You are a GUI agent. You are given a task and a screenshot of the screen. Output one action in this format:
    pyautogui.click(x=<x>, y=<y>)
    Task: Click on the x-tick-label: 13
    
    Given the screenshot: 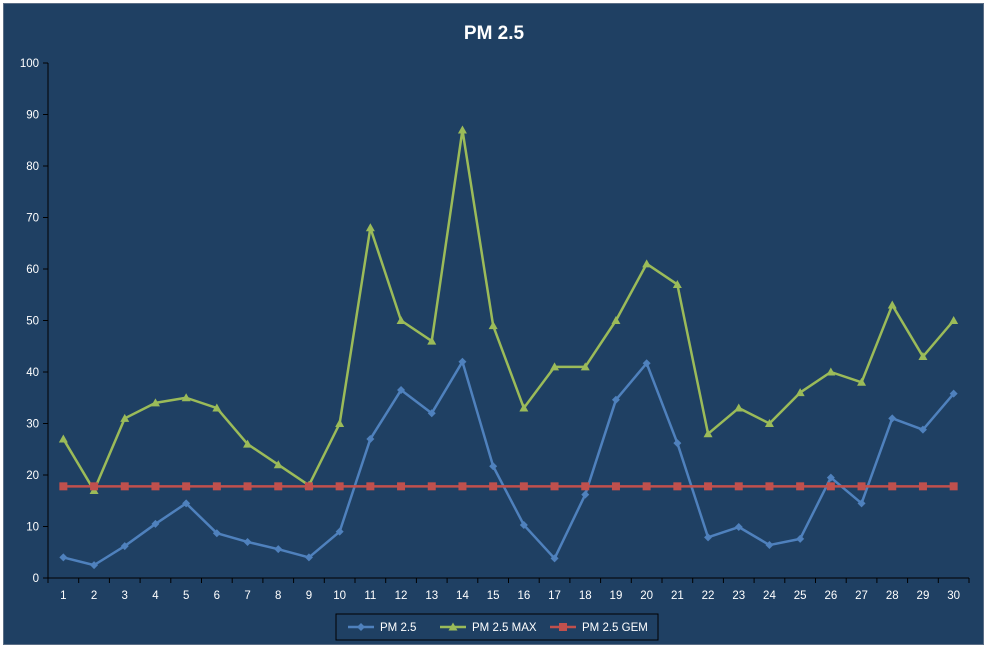 What is the action you would take?
    pyautogui.click(x=431, y=596)
    